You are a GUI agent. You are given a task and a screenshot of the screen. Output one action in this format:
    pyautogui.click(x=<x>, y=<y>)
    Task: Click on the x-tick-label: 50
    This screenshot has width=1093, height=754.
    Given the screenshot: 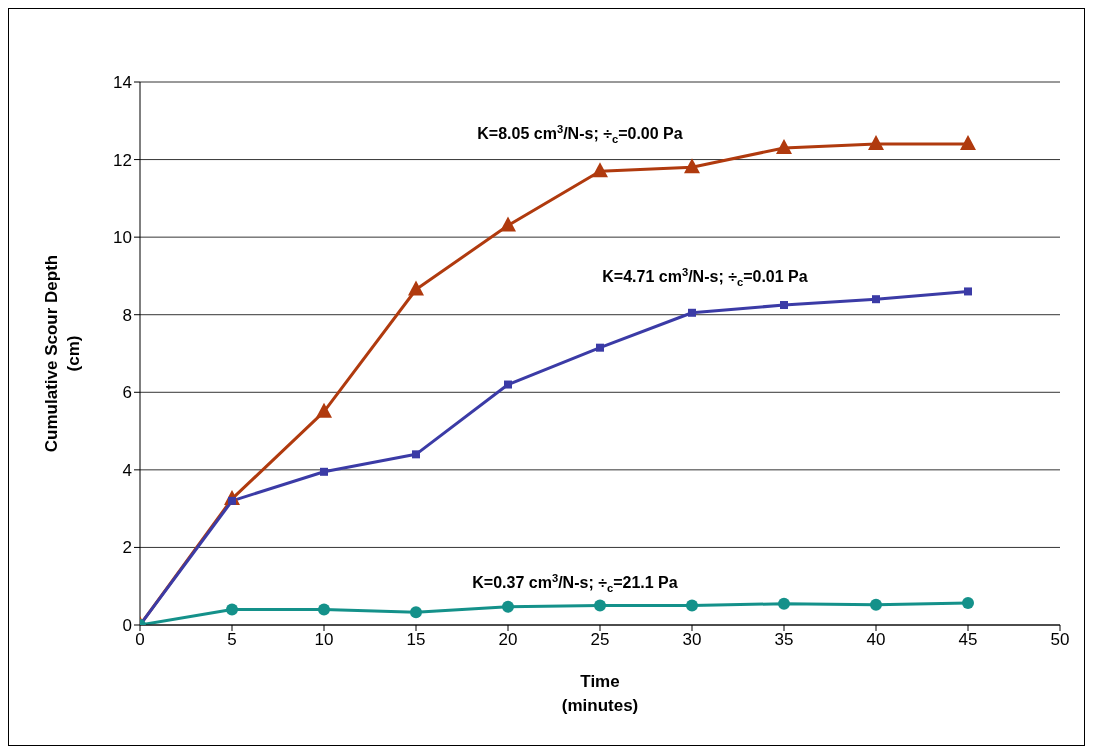 What is the action you would take?
    pyautogui.click(x=1060, y=640)
    